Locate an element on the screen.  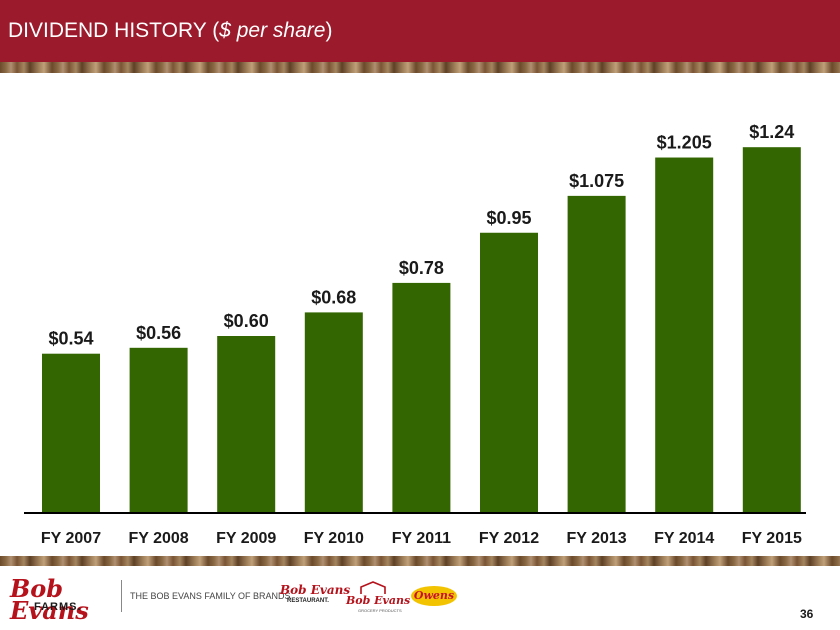
wood-divider-top is located at coordinates (420, 67).